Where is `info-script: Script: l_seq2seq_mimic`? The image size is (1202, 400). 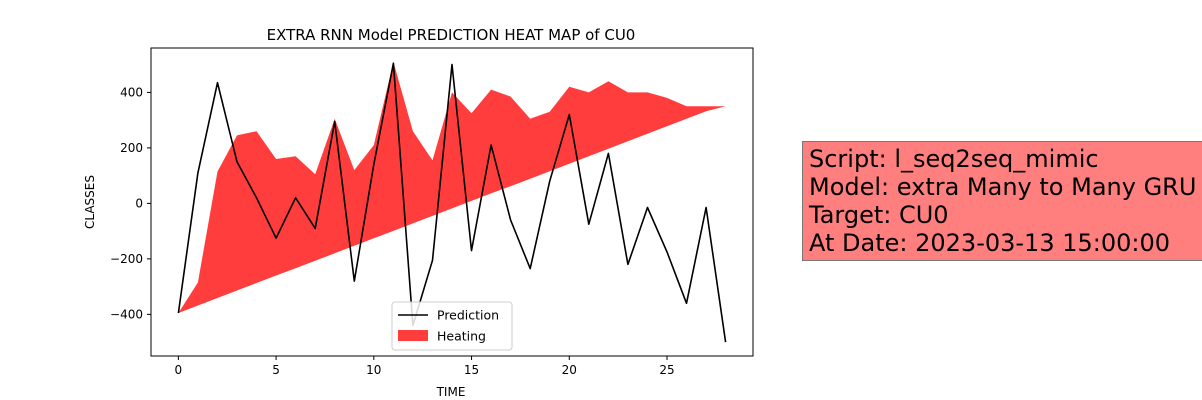
info-script: Script: l_seq2seq_mimic is located at coordinates (954, 159).